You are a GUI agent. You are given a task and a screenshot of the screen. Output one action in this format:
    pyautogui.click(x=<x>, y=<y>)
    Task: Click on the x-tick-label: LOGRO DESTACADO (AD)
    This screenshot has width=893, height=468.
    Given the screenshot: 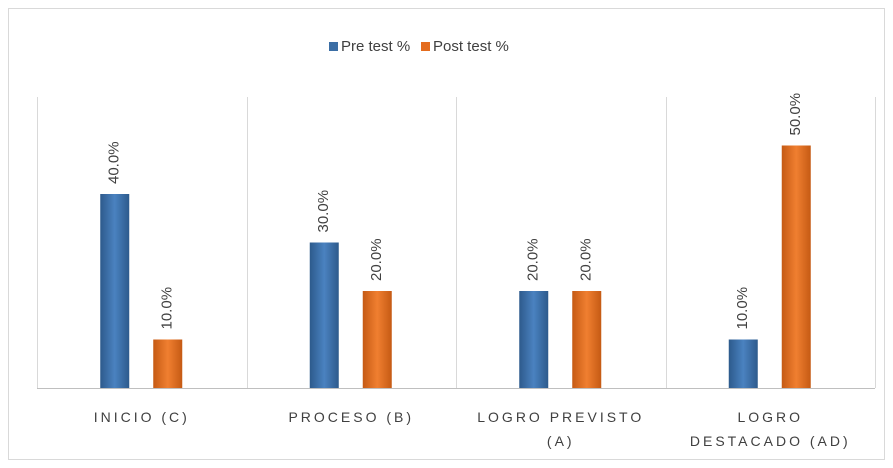 What is the action you would take?
    pyautogui.click(x=770, y=429)
    